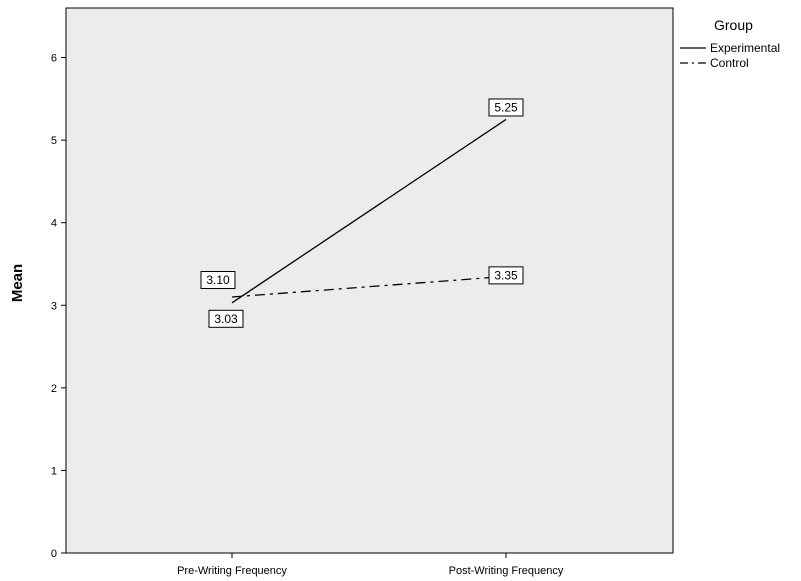  Describe the element at coordinates (58, 306) in the screenshot. I see `y-axis: 0 1 2 3 4 5 6` at that location.